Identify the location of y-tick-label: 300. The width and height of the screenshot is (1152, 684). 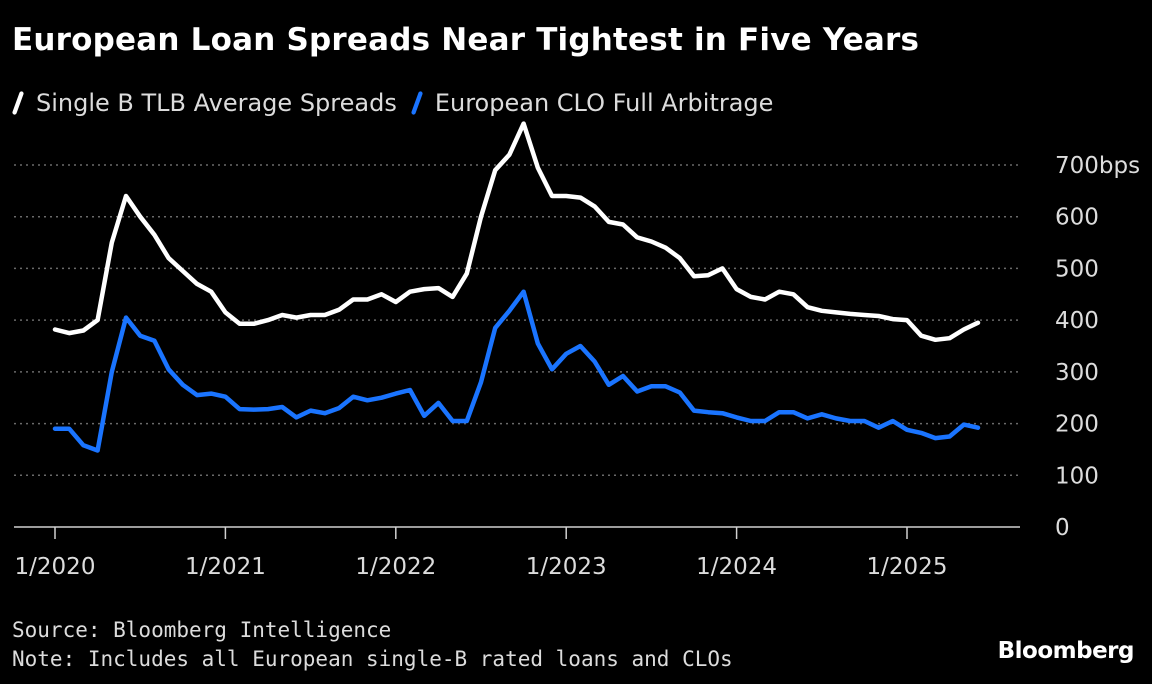
(1077, 373).